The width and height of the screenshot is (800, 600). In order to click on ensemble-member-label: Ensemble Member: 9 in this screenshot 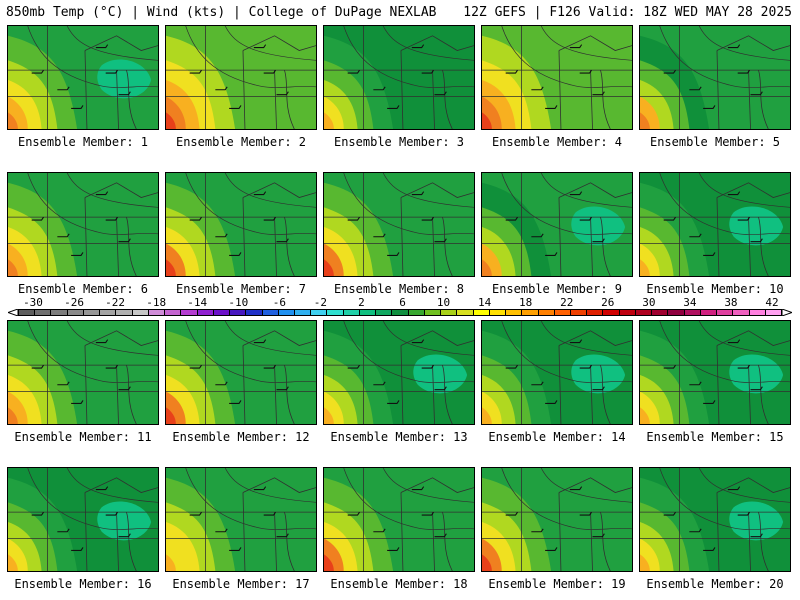, I will do `click(557, 289)`.